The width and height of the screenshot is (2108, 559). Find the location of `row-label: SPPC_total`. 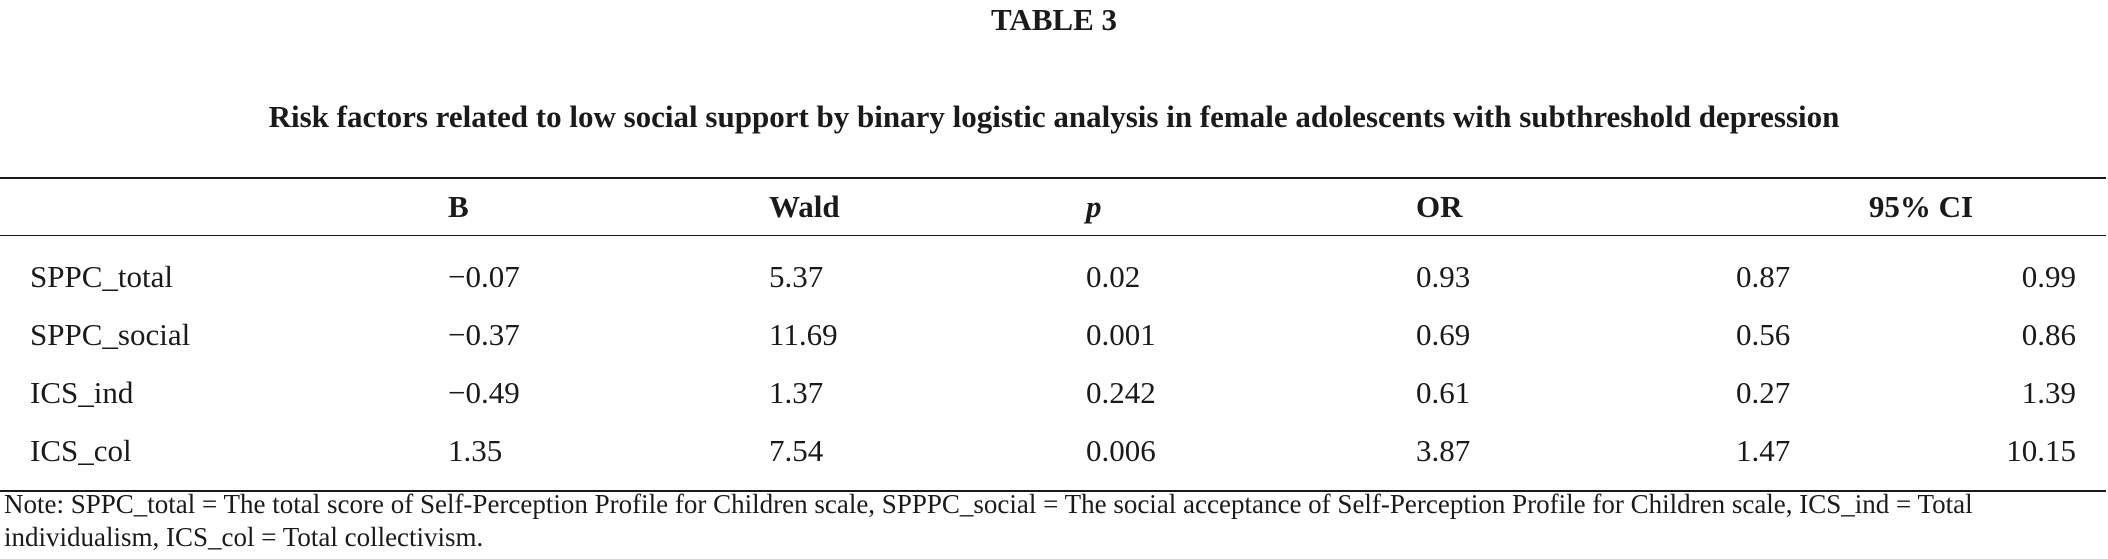

row-label: SPPC_total is located at coordinates (101, 276).